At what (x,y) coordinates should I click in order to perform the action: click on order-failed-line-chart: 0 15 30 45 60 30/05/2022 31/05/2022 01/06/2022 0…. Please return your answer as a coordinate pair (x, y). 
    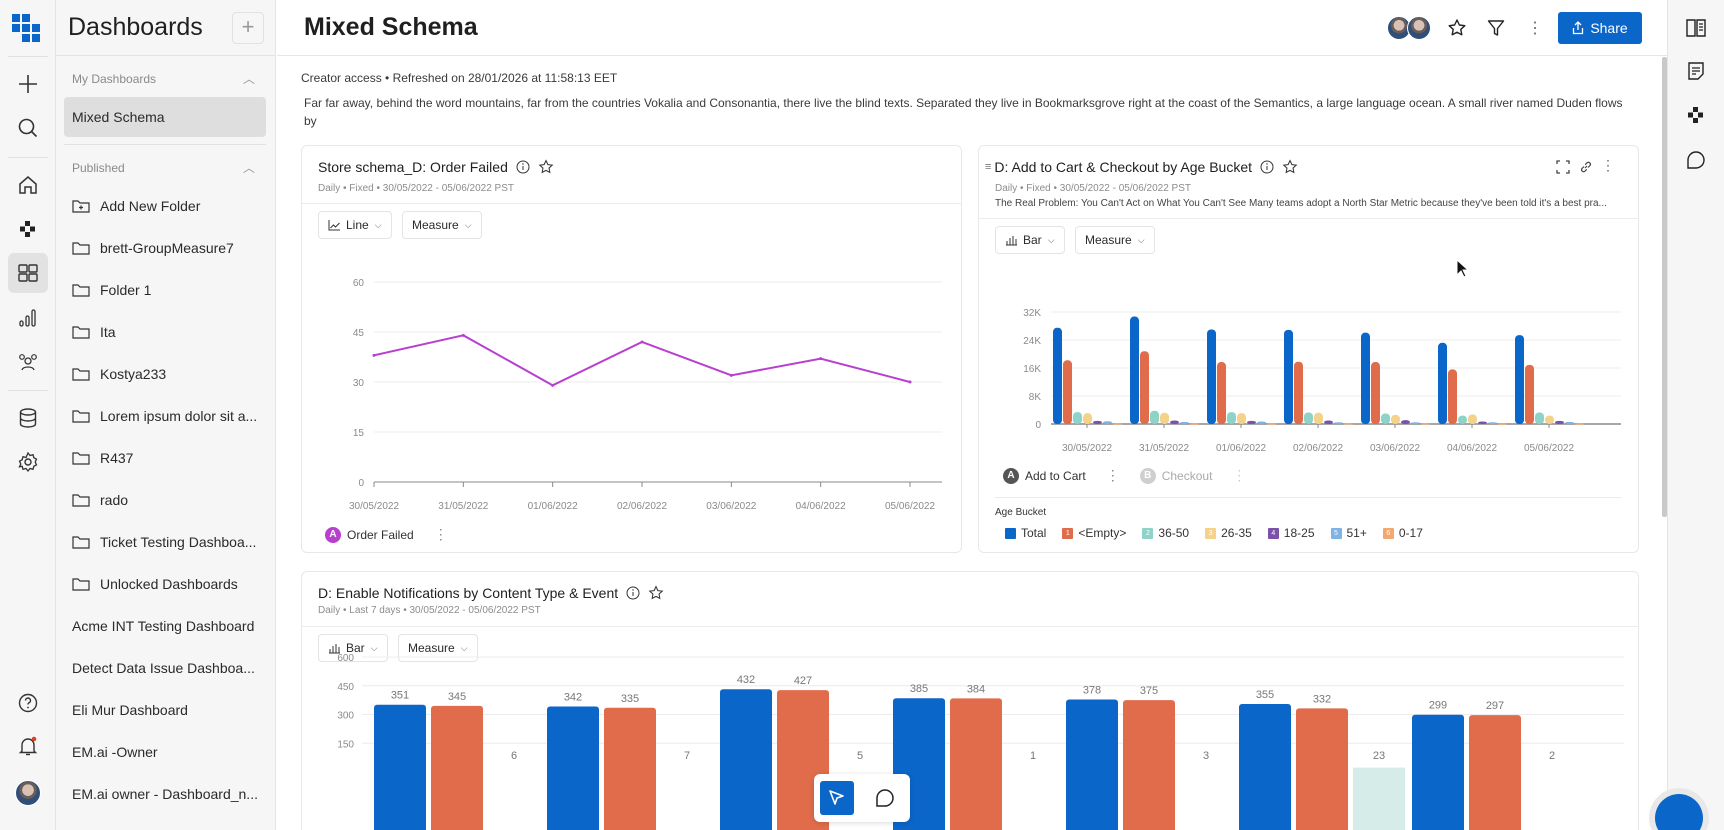
    Looking at the image, I should click on (645, 395).